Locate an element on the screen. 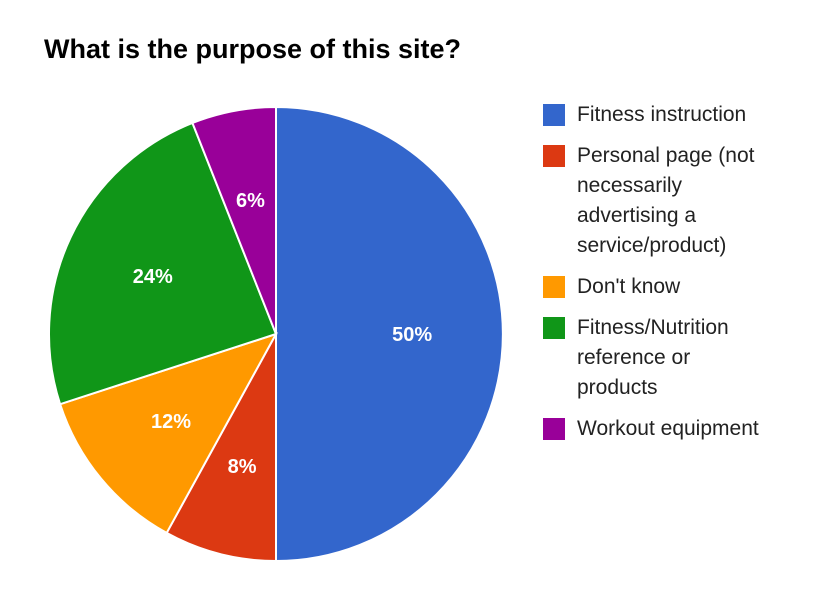 This screenshot has height=596, width=840. pie-slice-personal-page is located at coordinates (221, 448).